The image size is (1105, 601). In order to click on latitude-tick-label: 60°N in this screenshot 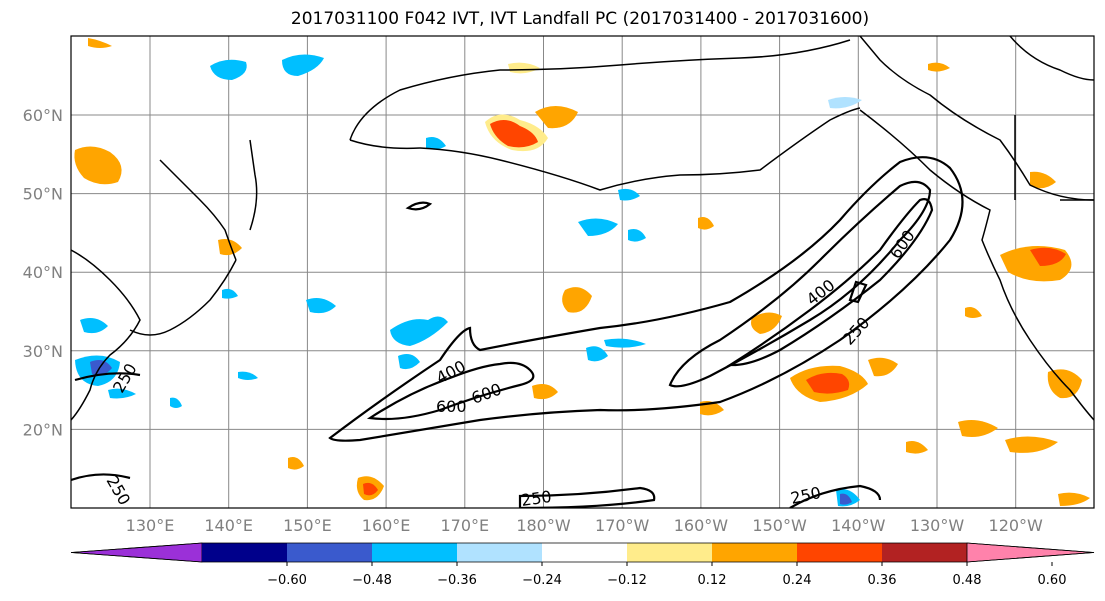, I will do `click(43, 115)`.